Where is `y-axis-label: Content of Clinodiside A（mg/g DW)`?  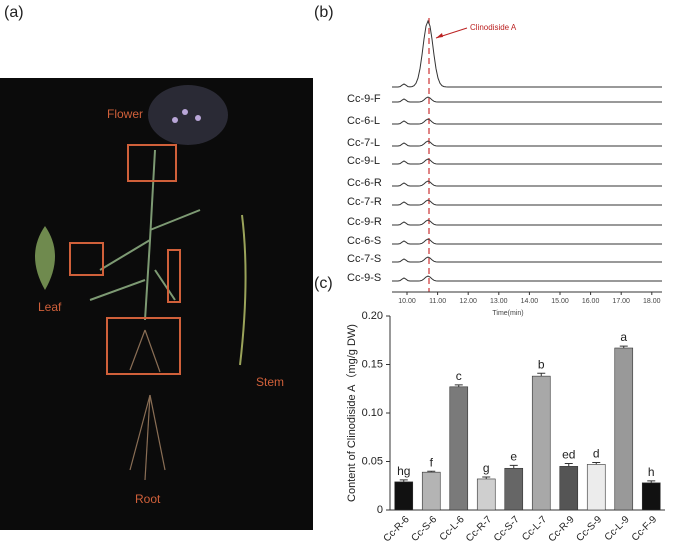
y-axis-label: Content of Clinodiside A（mg/g DW) is located at coordinates (351, 413).